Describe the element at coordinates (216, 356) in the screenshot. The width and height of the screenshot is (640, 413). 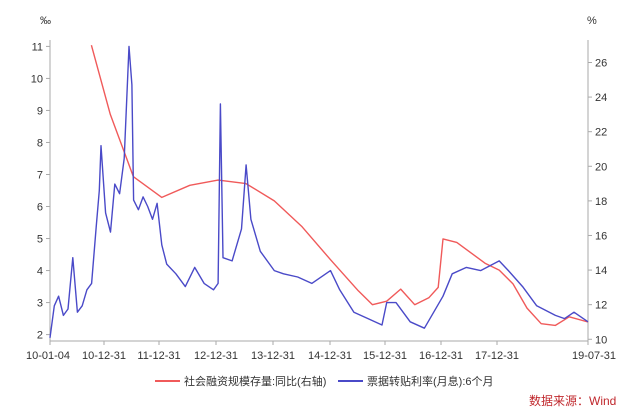
I see `x-tick-label: 12-12-31` at that location.